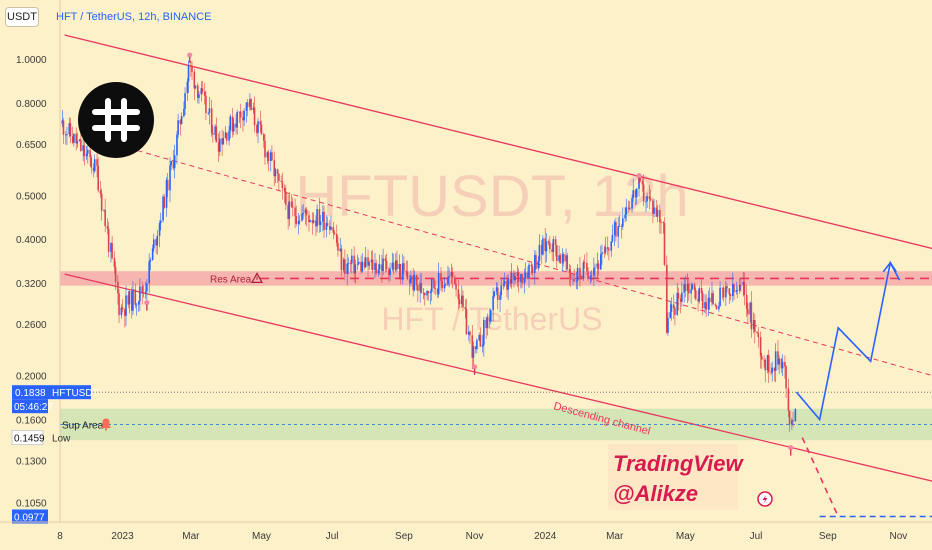  Describe the element at coordinates (655, 493) in the screenshot. I see `brand-line-2: @Alikze` at that location.